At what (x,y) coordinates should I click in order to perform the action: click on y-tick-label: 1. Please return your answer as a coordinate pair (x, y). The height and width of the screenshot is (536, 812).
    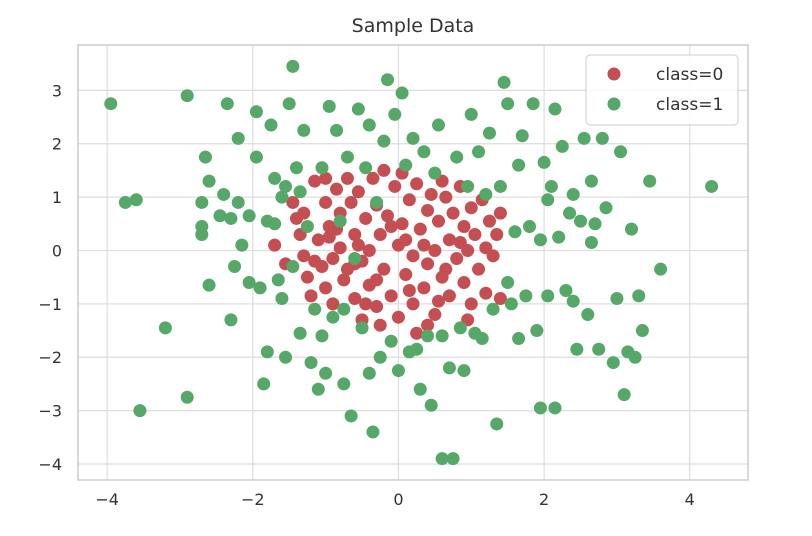
    Looking at the image, I should click on (57, 197).